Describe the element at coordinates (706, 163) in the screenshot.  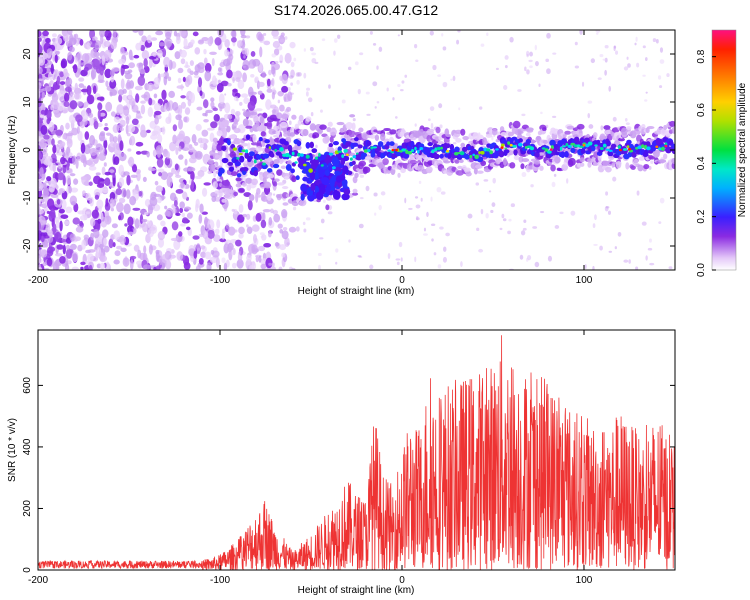
I see `colorbar-ticks: 0.0 0.2 0.4 0.6 0.8` at that location.